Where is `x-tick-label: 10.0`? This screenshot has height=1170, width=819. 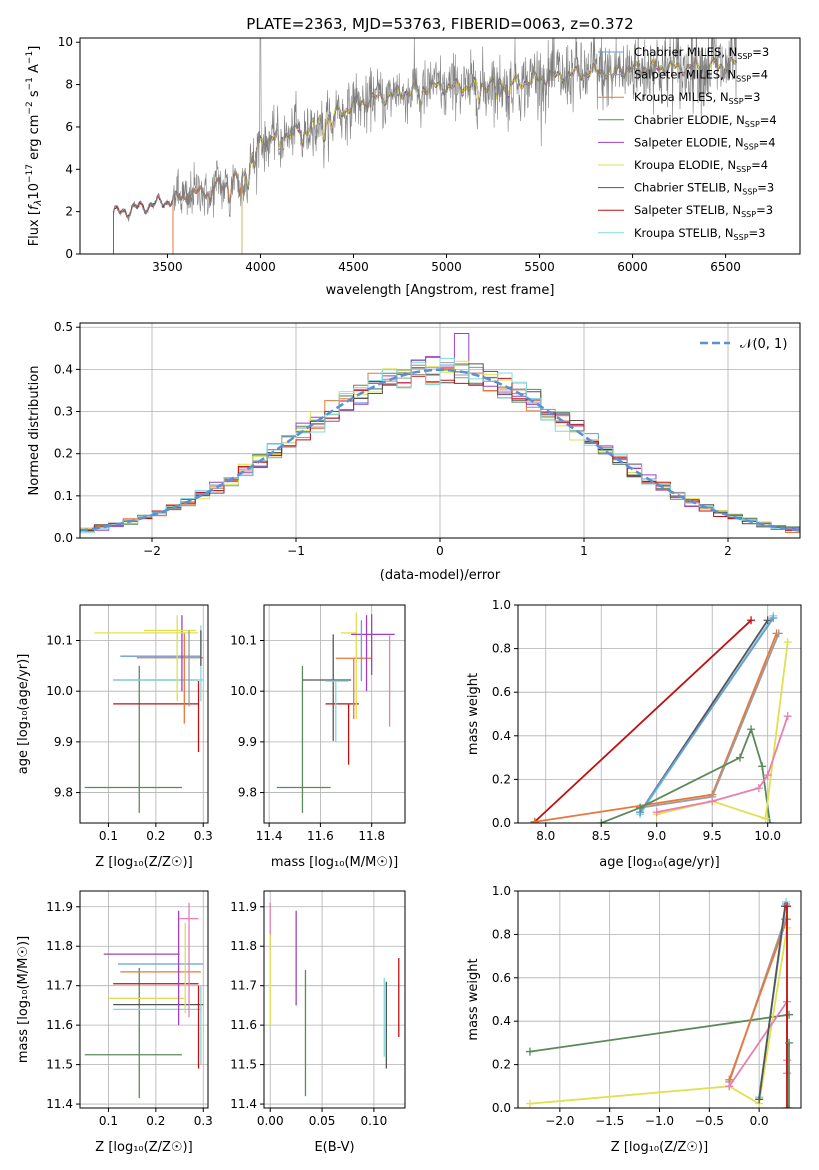
x-tick-label: 10.0 is located at coordinates (767, 836).